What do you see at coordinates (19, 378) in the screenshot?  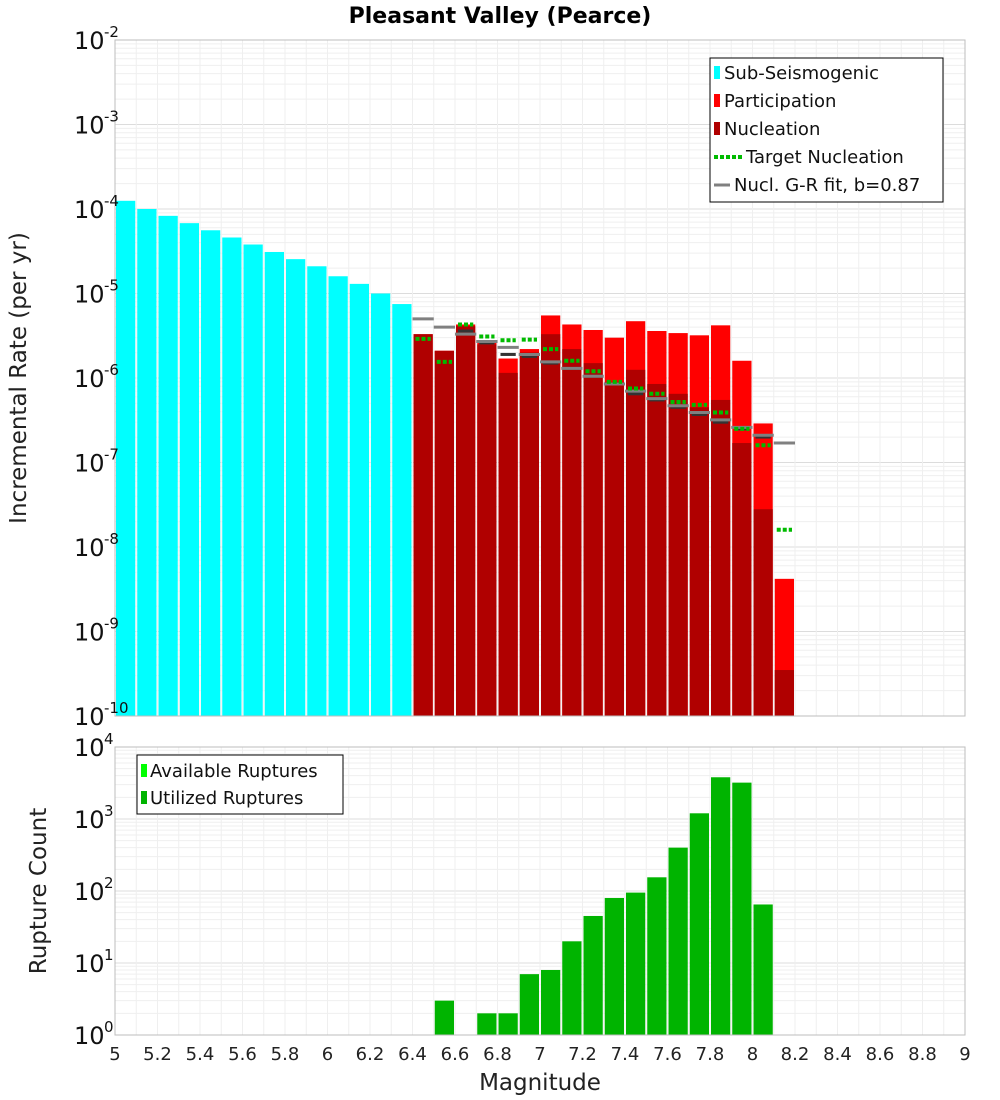 I see `rate-y-axis-label: Incremental Rate (per yr)` at bounding box center [19, 378].